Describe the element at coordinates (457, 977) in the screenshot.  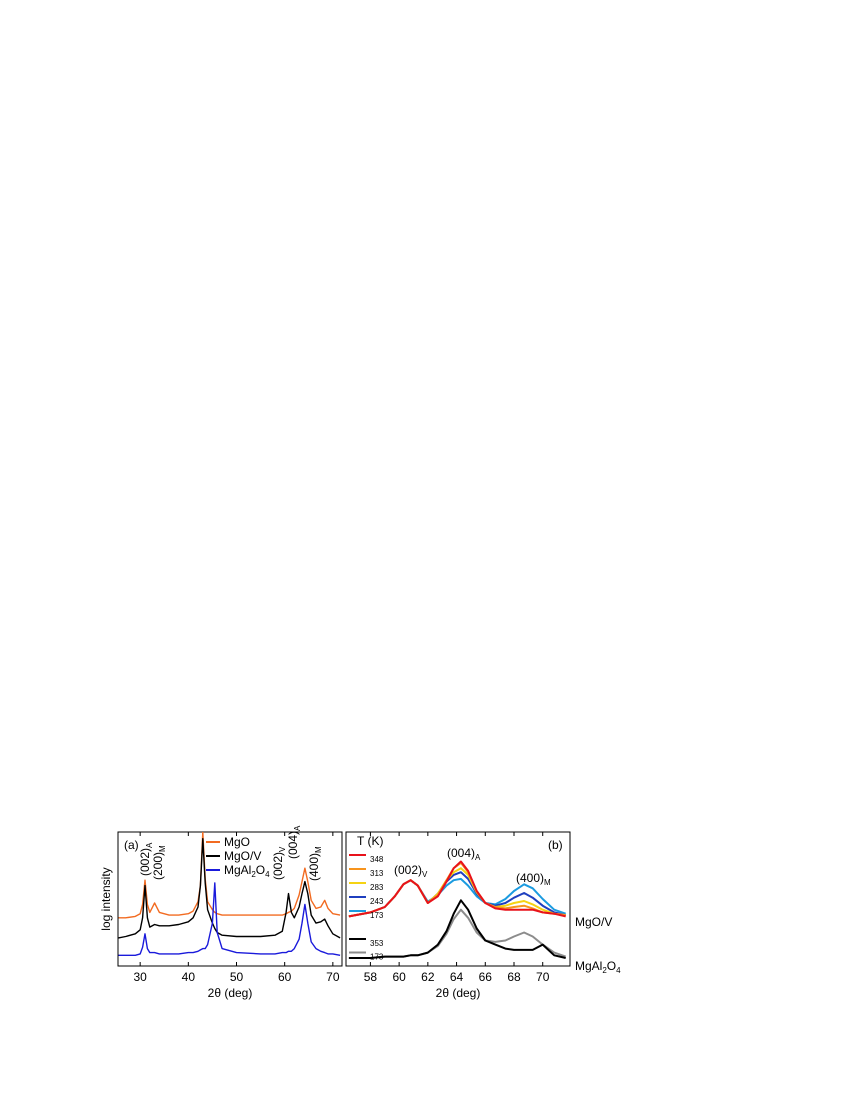
I see `x-tick-label: 64` at that location.